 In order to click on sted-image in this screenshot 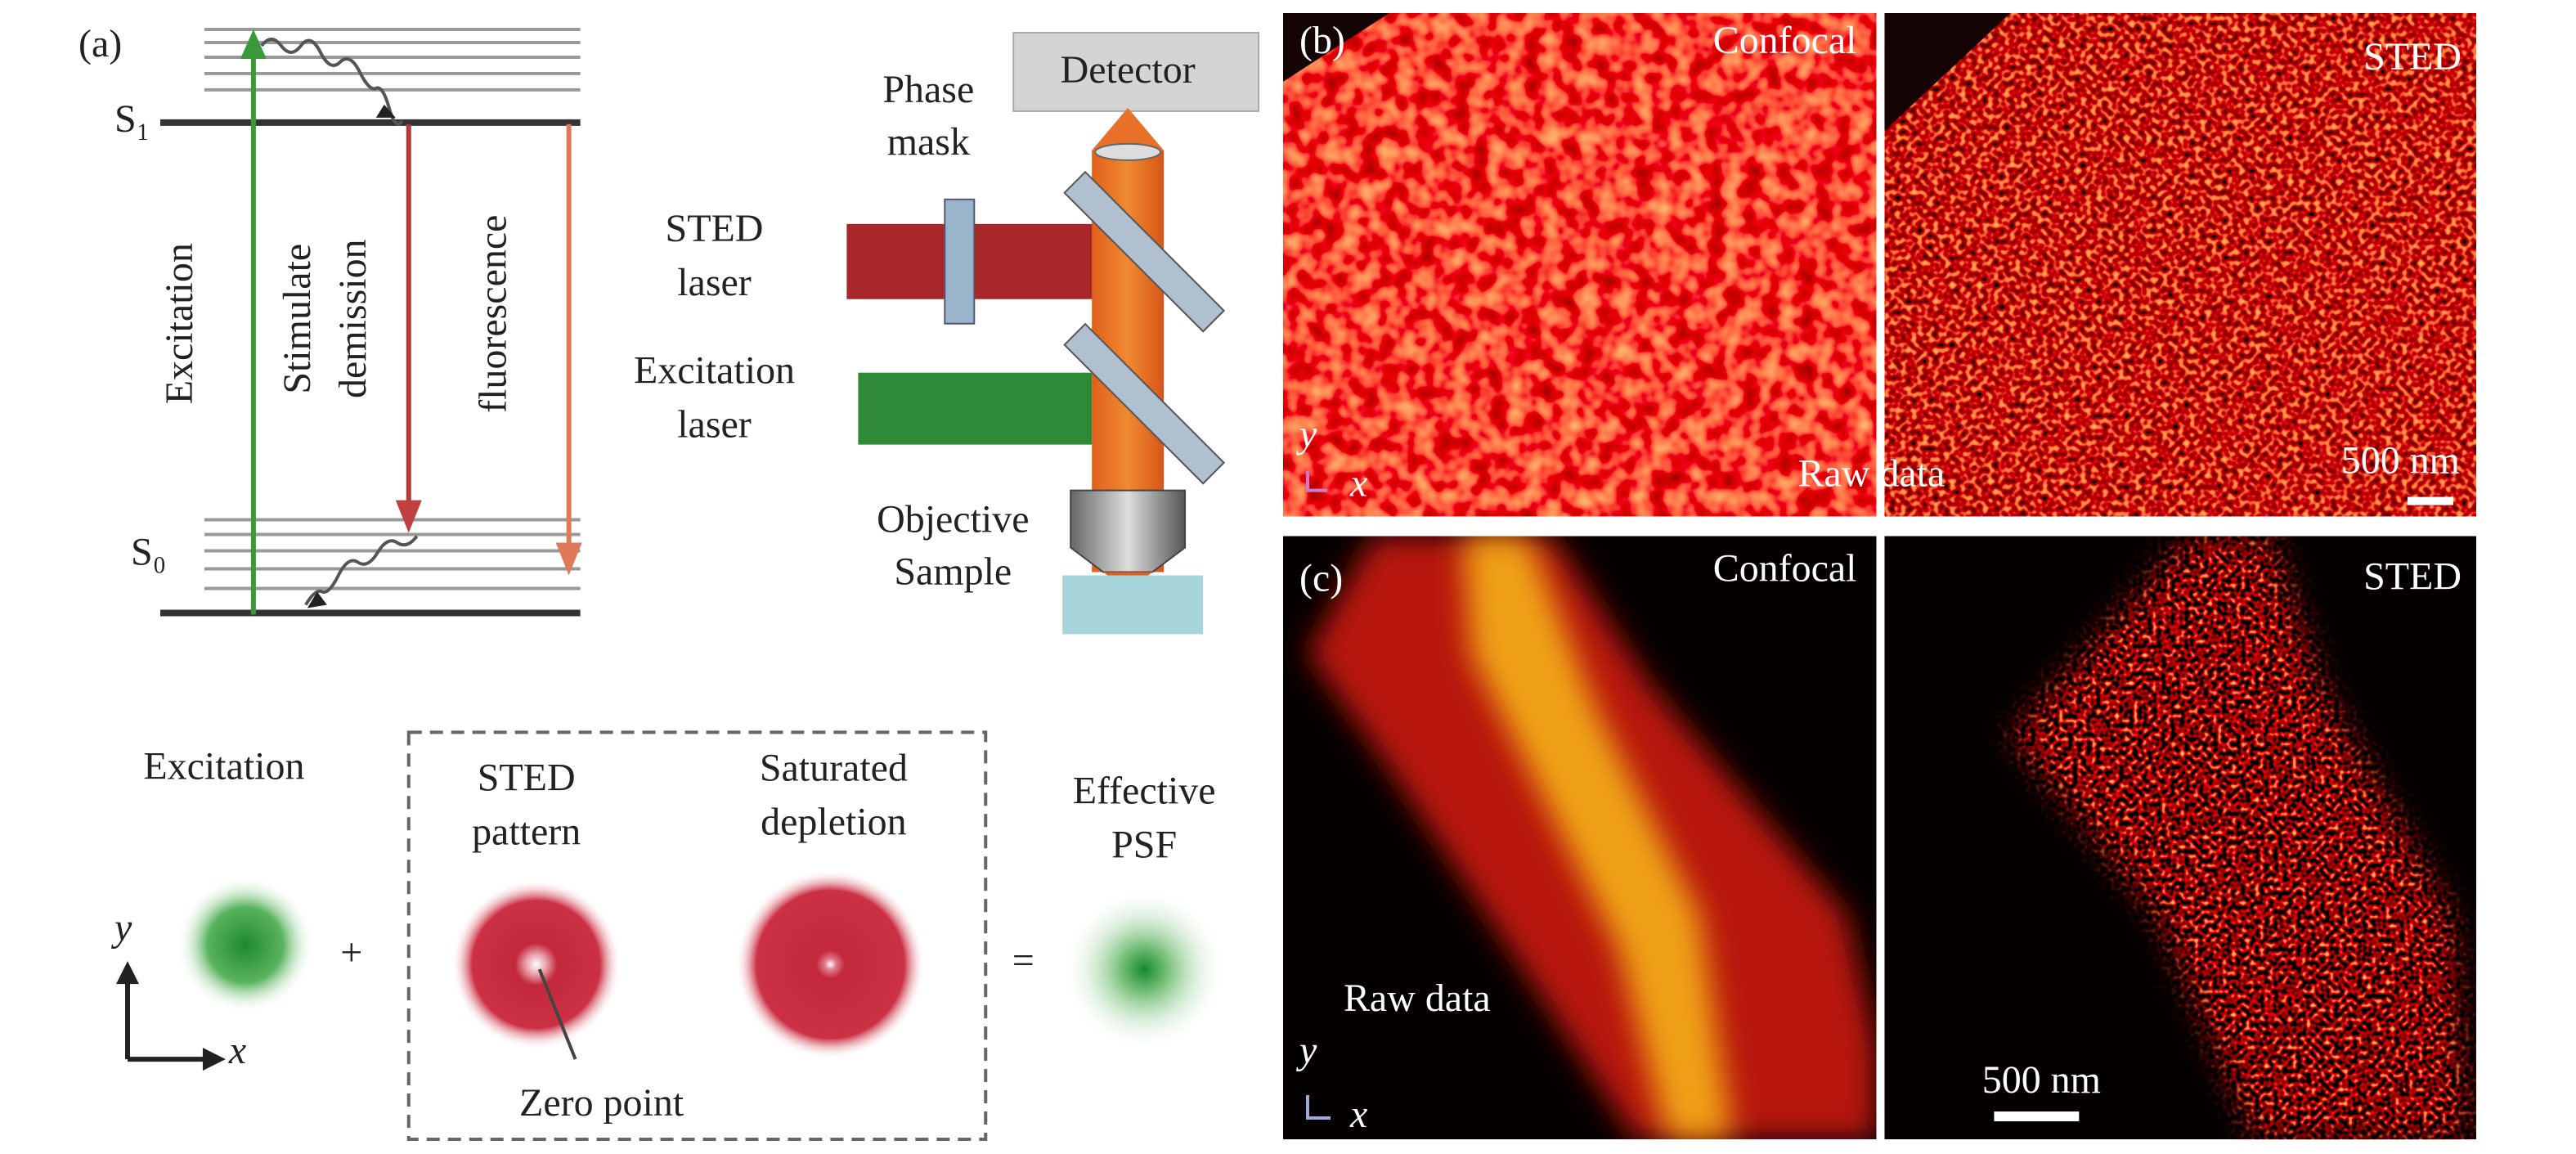, I will do `click(2180, 264)`.